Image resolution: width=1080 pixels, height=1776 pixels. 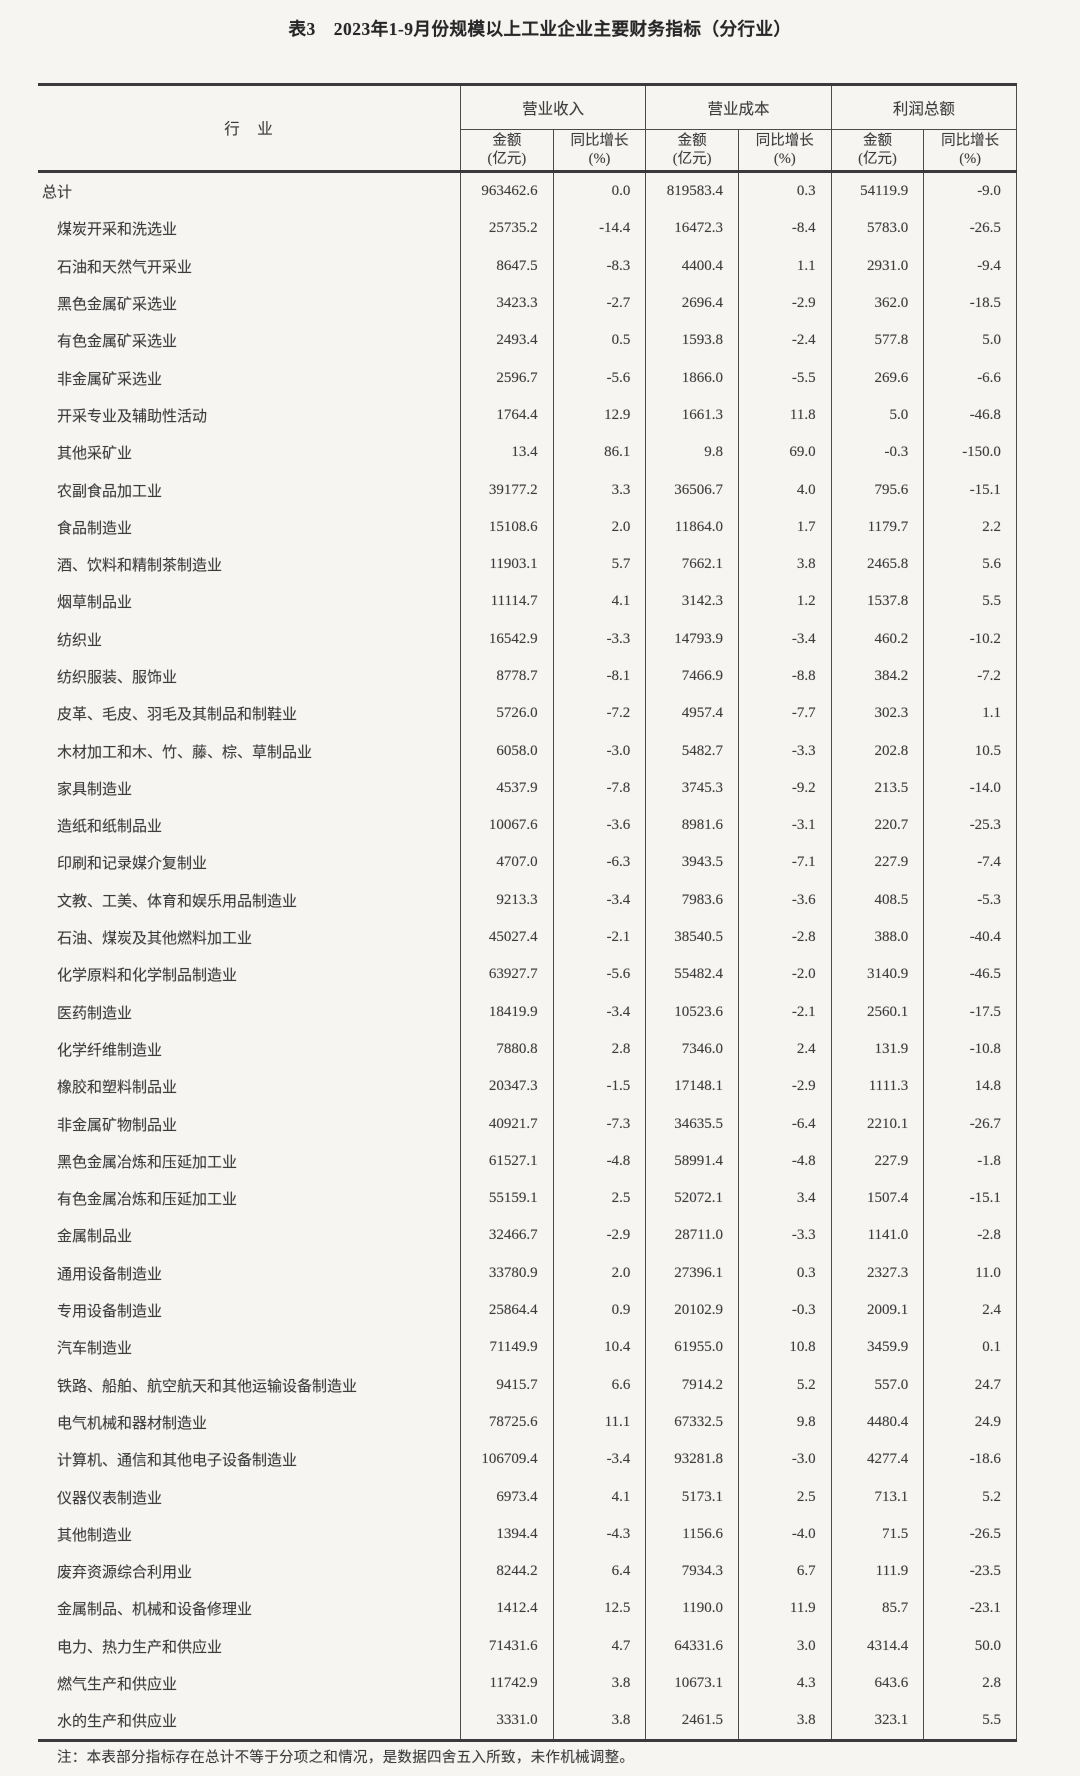 What do you see at coordinates (692, 1683) in the screenshot?
I see `cost-amount-value: 10673.1` at bounding box center [692, 1683].